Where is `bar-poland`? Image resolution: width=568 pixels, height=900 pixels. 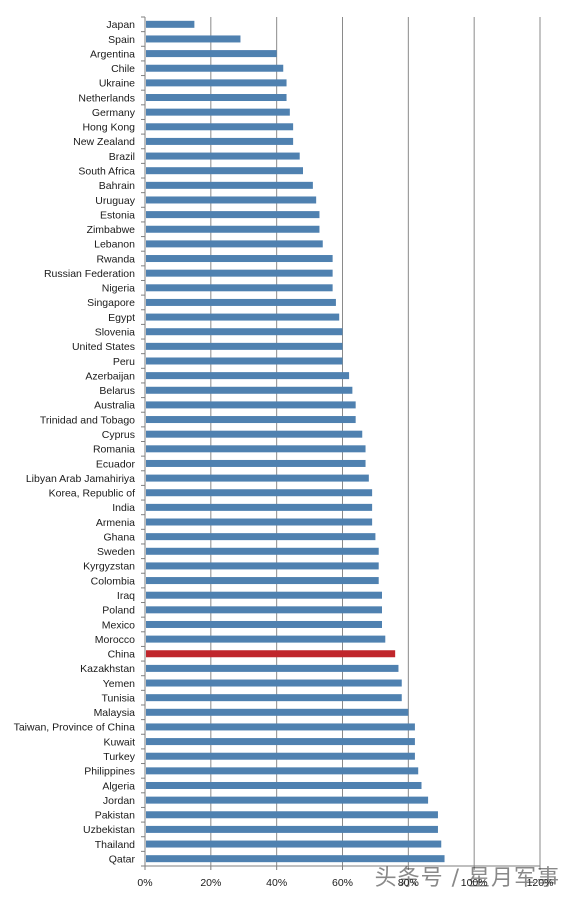 bar-poland is located at coordinates (264, 610).